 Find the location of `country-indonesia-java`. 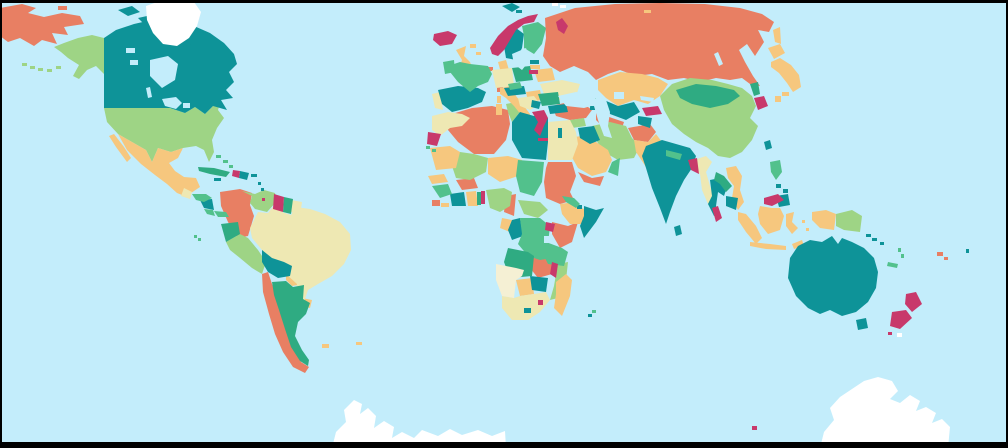

country-indonesia-java is located at coordinates (768, 246).